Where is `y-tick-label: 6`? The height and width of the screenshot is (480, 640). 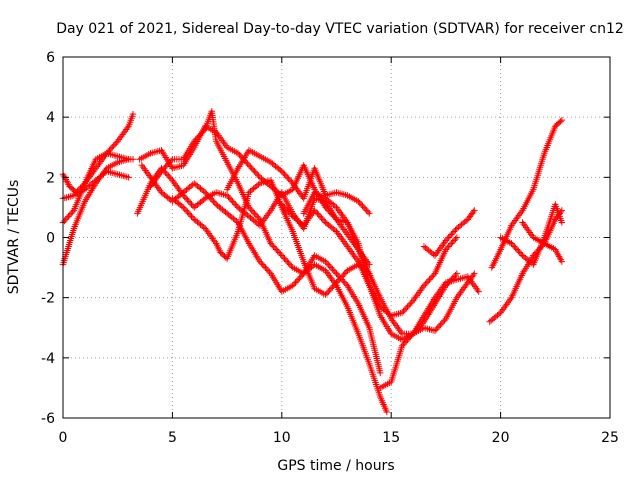
y-tick-label: 6 is located at coordinates (50, 58).